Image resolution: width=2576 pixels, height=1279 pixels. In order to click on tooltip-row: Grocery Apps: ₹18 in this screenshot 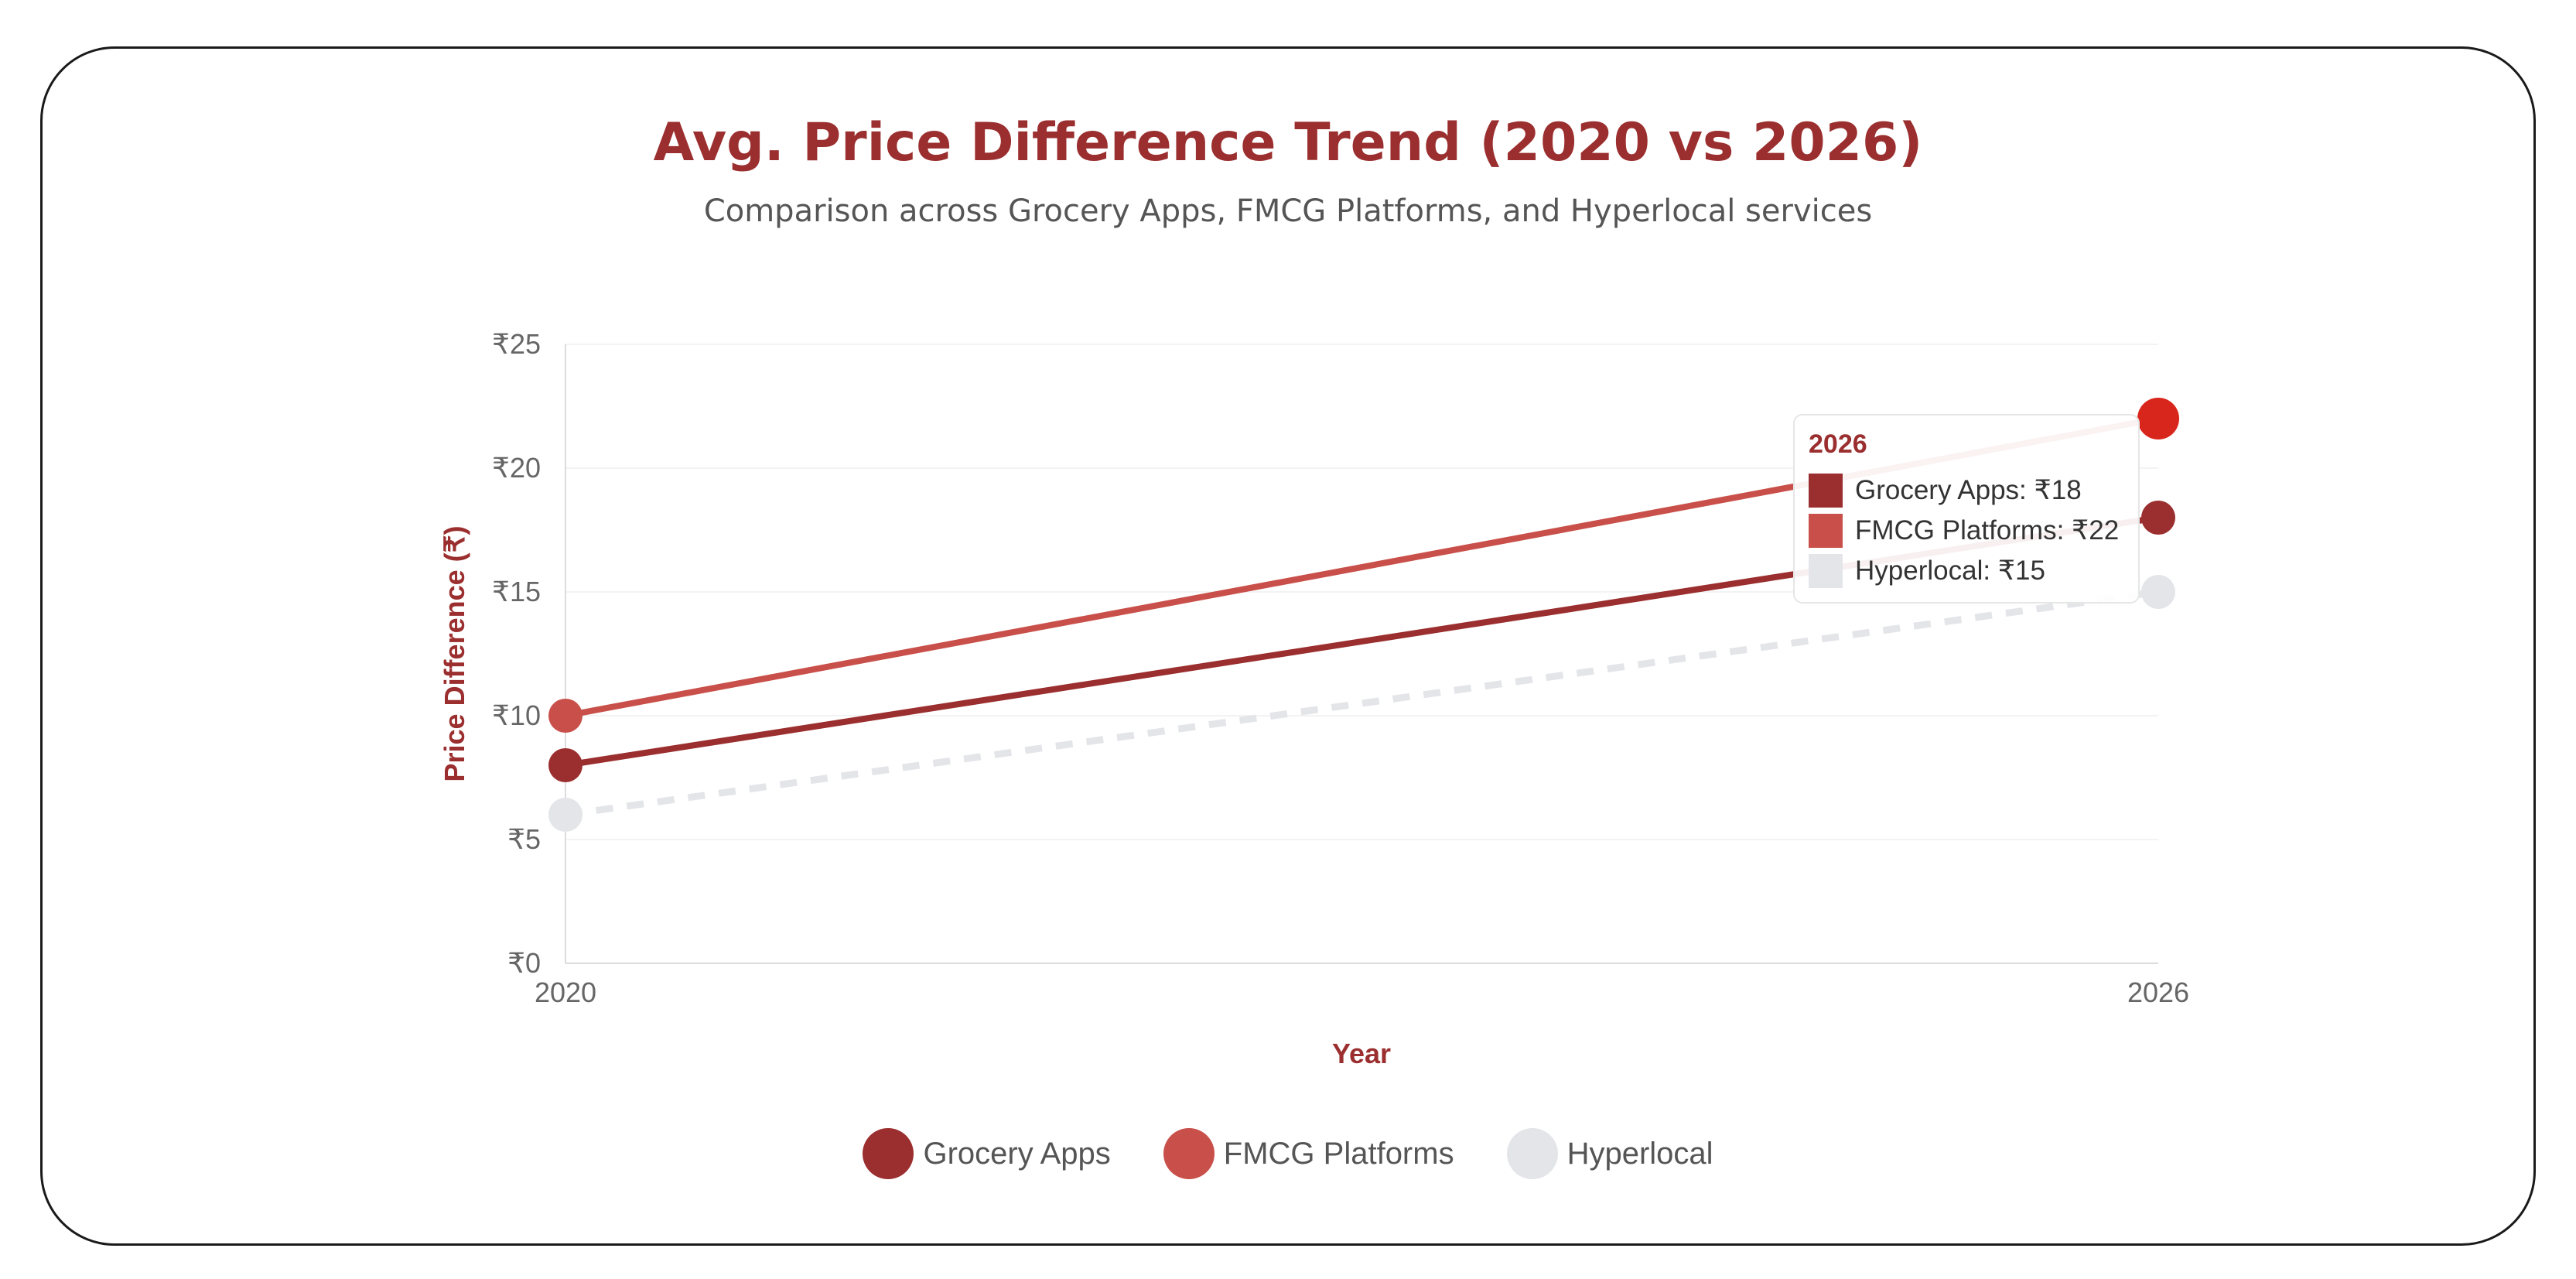, I will do `click(1966, 490)`.